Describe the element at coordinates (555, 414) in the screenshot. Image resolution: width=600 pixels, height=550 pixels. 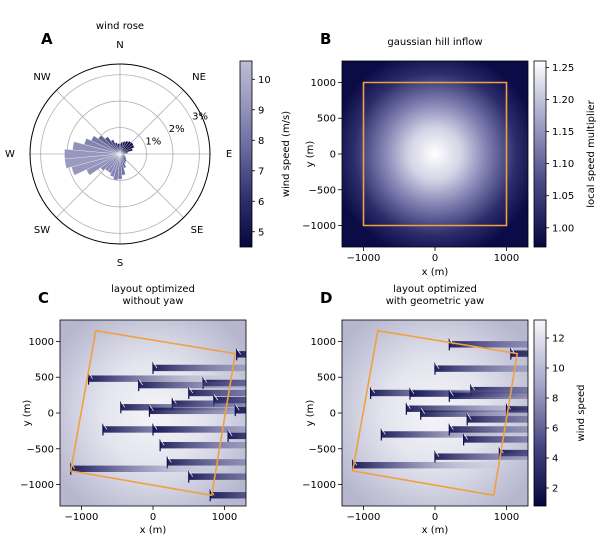
I see `colorbar-d-ticks: 12 10 8 6 4 2` at that location.